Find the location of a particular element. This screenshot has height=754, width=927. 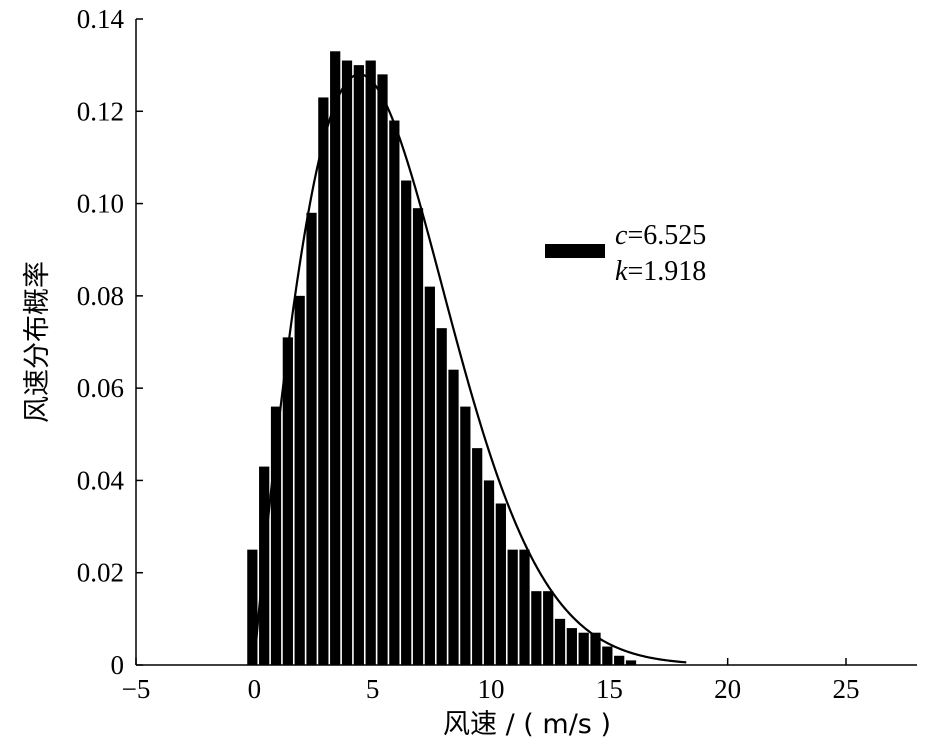

x-tick-label: −5 is located at coordinates (136, 689).